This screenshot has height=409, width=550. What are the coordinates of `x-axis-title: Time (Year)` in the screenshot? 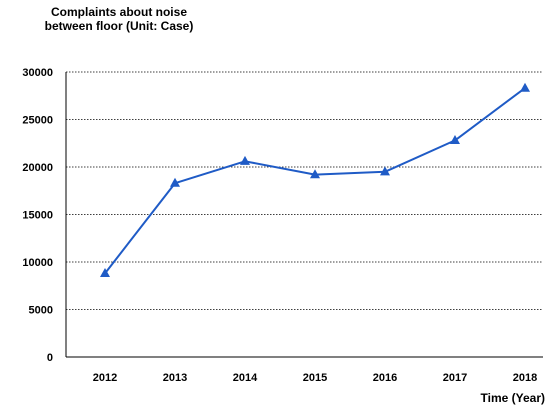 It's located at (513, 398).